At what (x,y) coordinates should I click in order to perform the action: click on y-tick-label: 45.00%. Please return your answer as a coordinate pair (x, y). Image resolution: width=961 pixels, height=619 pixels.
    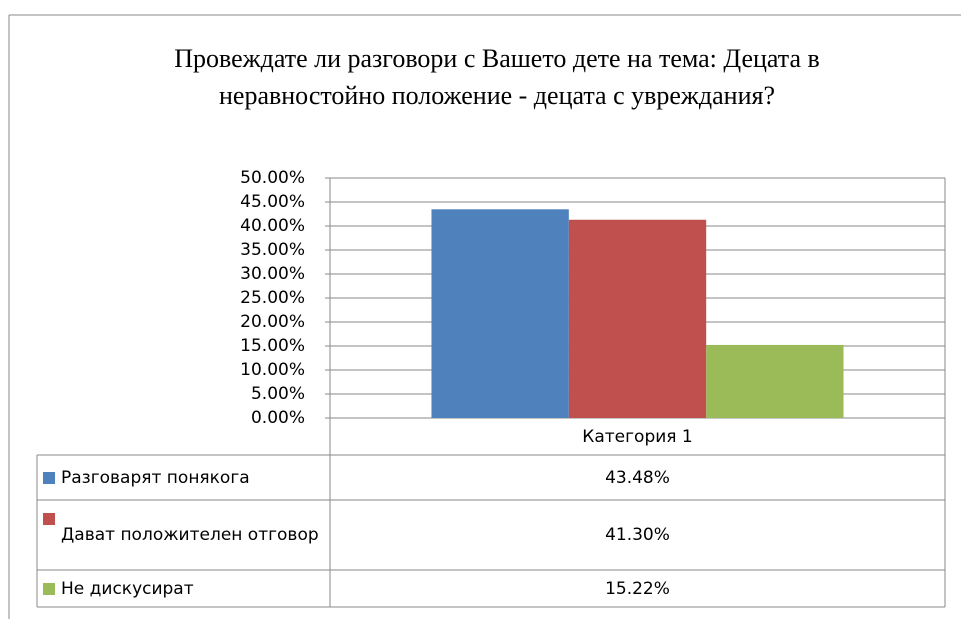
    Looking at the image, I should click on (272, 202).